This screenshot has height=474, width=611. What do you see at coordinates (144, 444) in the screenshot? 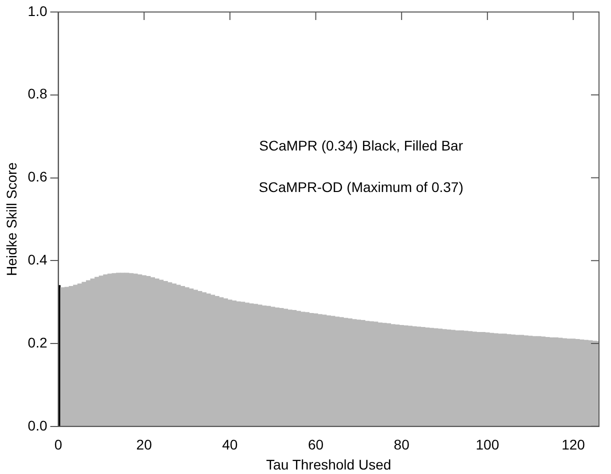
I see `x-tick-label: 20` at bounding box center [144, 444].